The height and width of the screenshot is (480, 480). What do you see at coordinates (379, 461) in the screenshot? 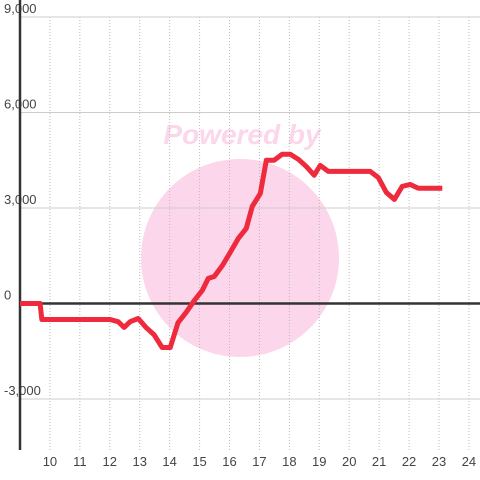
I see `x-tick-label: 21` at bounding box center [379, 461].